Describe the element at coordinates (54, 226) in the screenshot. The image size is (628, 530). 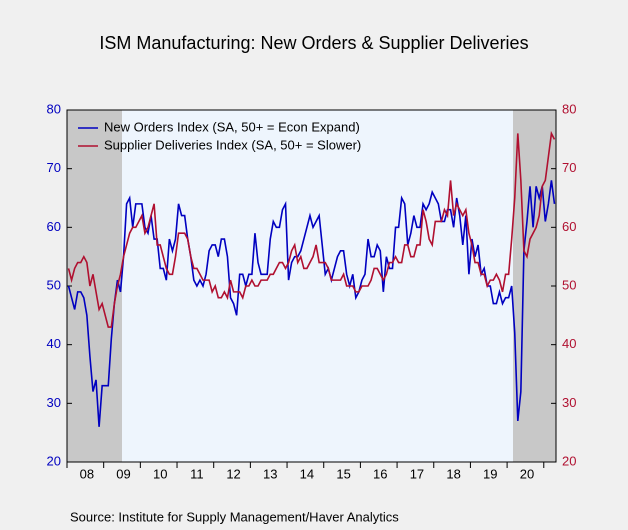
I see `y-tick-label: 60` at that location.